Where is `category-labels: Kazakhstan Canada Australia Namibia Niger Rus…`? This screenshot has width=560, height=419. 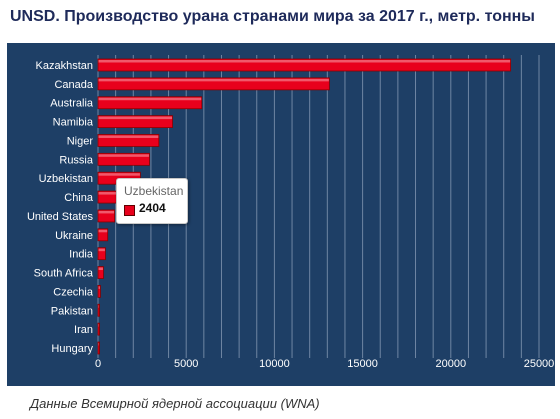
category-labels: Kazakhstan Canada Australia Namibia Niger Rus… is located at coordinates (60, 207).